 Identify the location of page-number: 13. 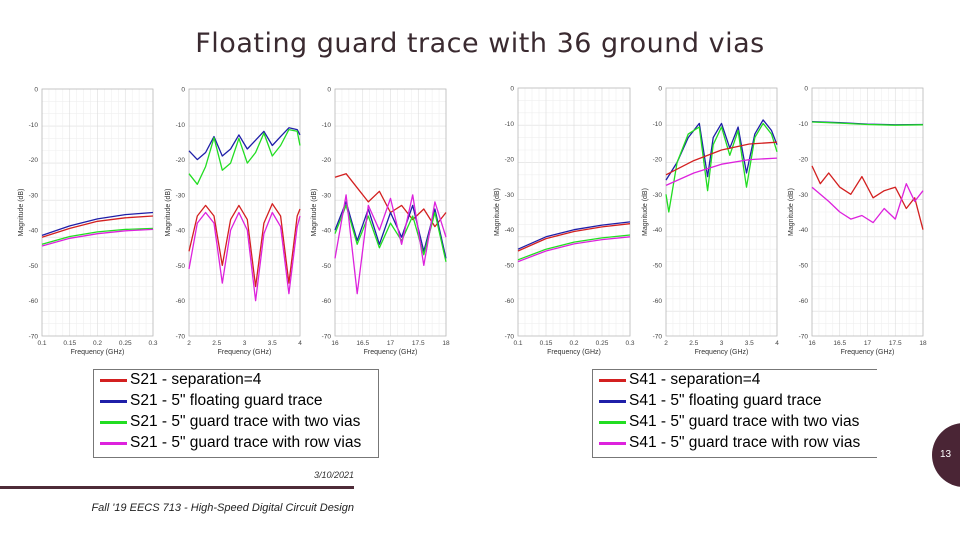
(946, 454).